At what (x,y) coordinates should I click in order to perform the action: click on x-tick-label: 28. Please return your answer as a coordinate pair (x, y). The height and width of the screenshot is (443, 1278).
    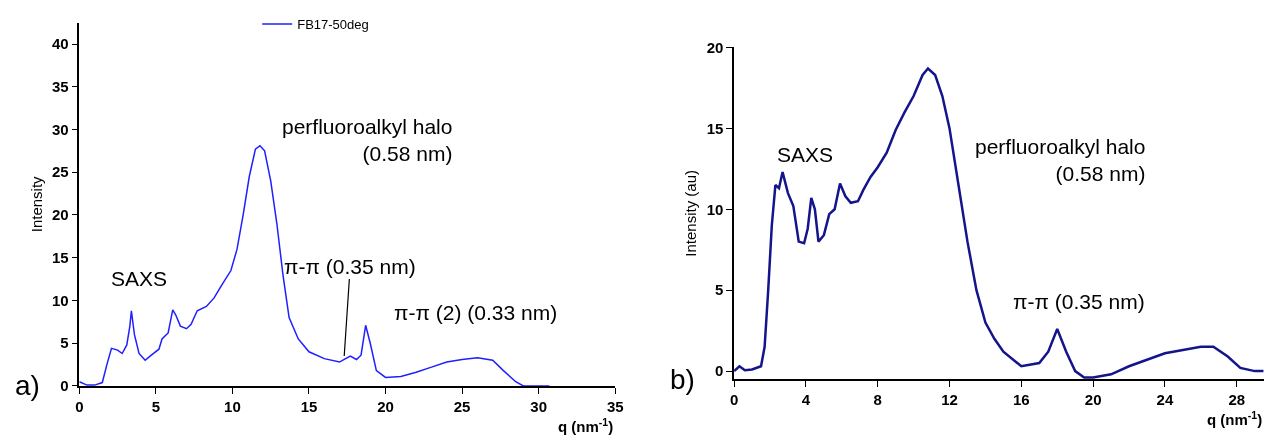
    Looking at the image, I should click on (1237, 399).